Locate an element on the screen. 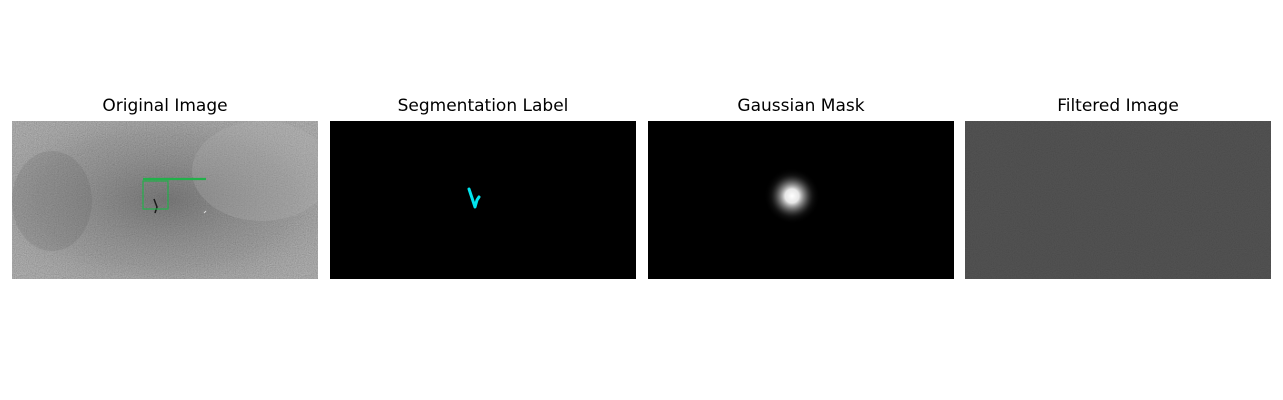  segmentation-region is located at coordinates (474, 198).